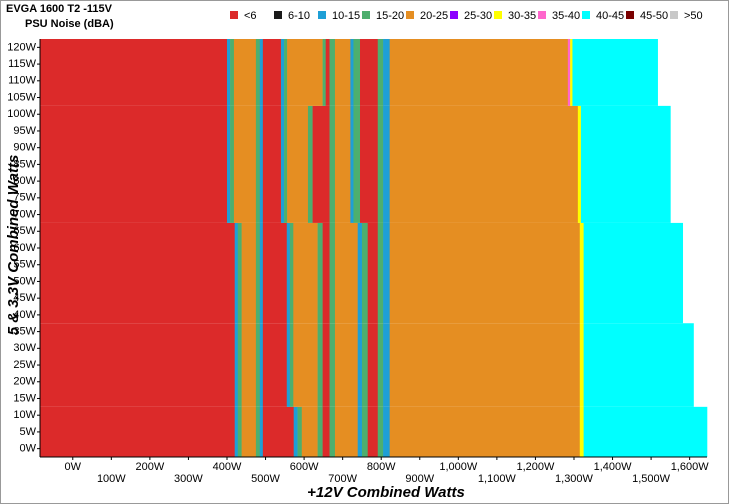 The width and height of the screenshot is (729, 504). I want to click on y-tick-label: 85W, so click(24, 164).